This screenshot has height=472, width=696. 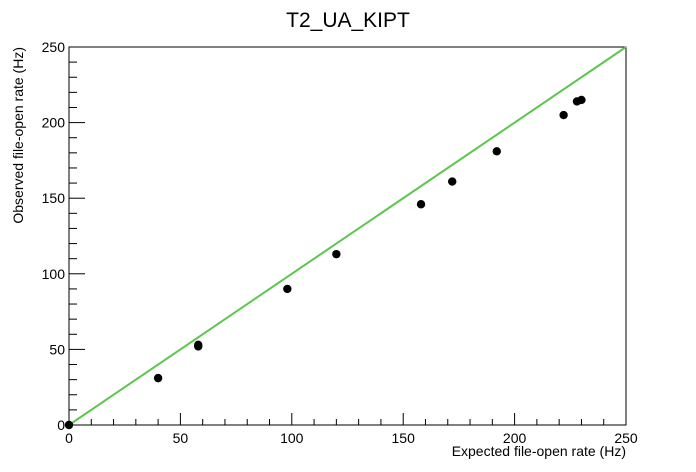 What do you see at coordinates (54, 123) in the screenshot?
I see `y-tick-label: 200` at bounding box center [54, 123].